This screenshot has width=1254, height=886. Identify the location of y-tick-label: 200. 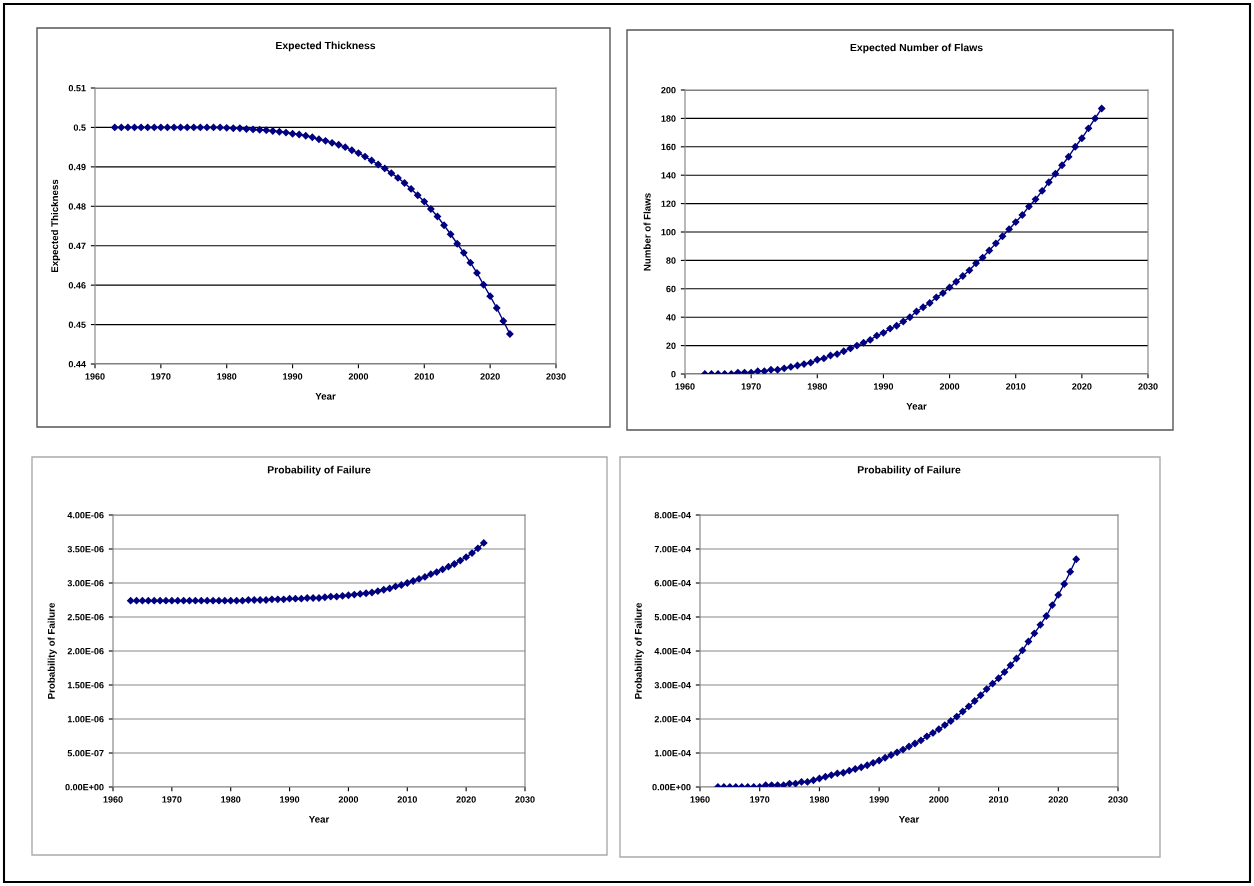
(668, 90).